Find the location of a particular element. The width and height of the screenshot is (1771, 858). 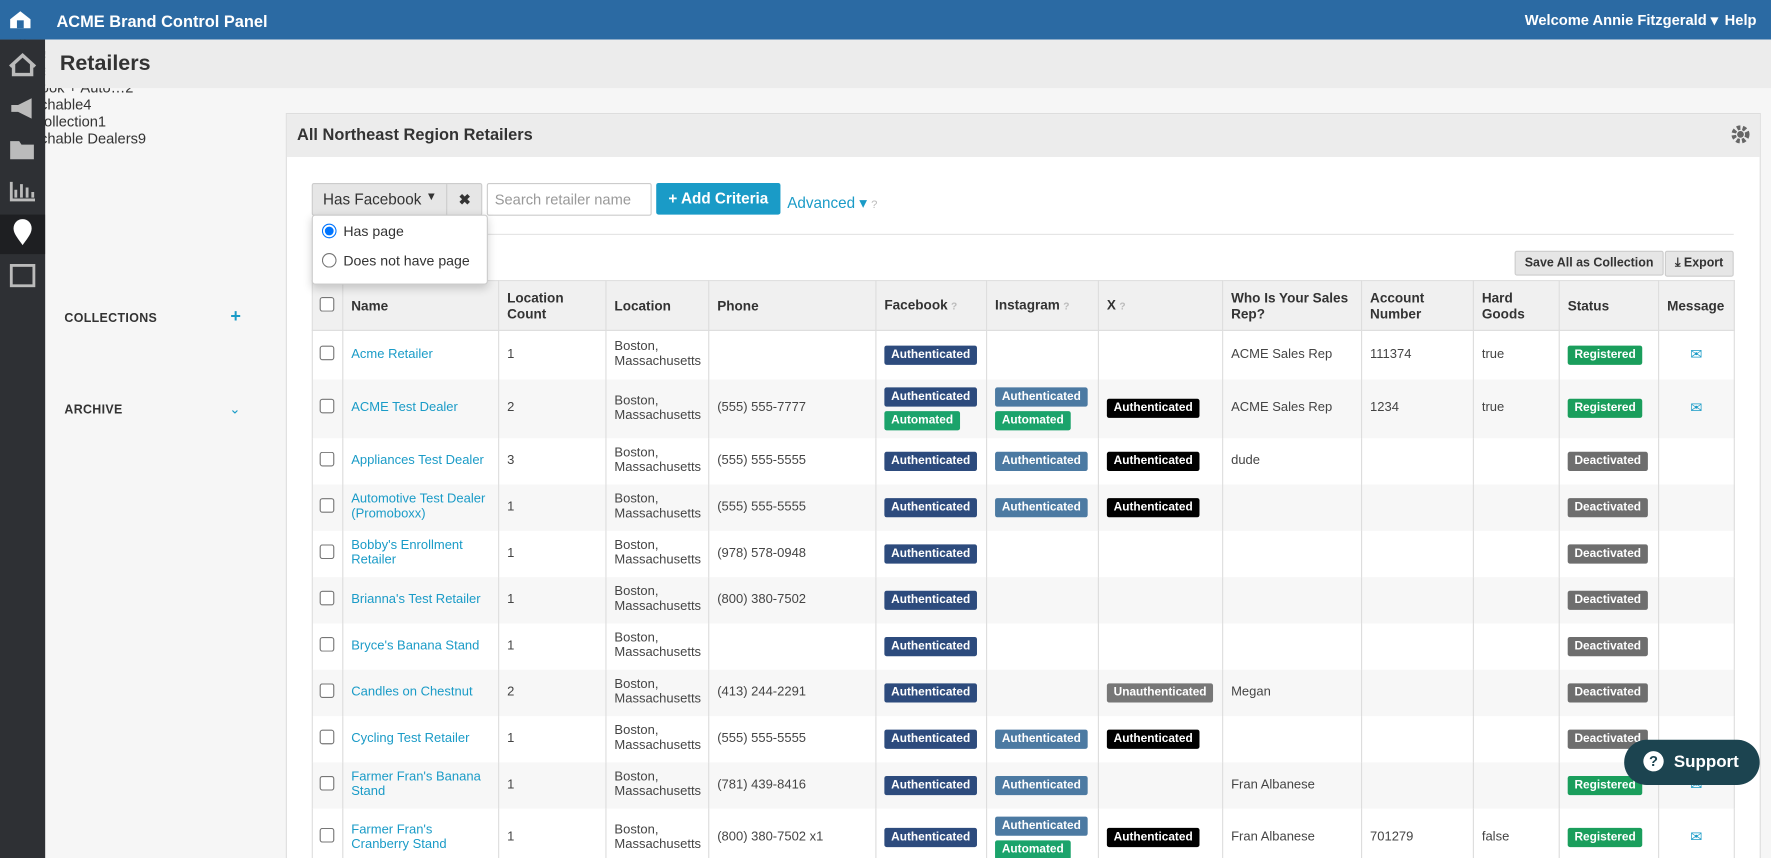

user-menu: Welcome Annie Fitzgerald ▾ is located at coordinates (1621, 20).